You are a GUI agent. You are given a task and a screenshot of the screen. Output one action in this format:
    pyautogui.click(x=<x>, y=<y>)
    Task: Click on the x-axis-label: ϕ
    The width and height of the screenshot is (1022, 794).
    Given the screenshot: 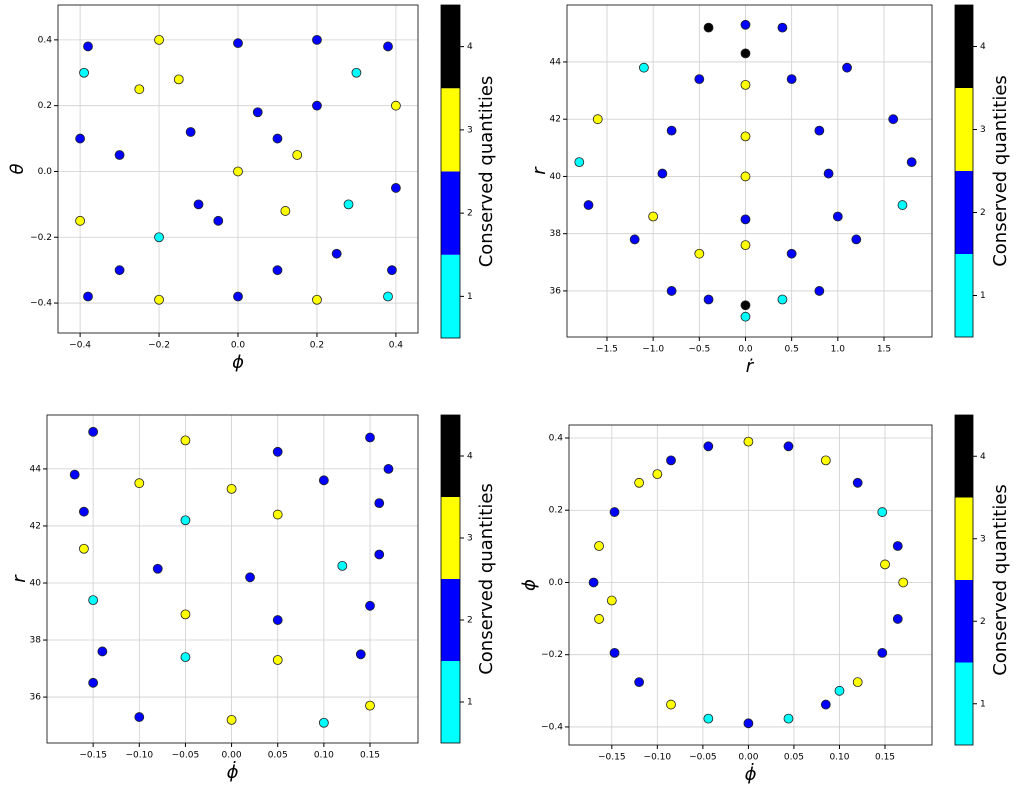 What is the action you would take?
    pyautogui.click(x=238, y=362)
    